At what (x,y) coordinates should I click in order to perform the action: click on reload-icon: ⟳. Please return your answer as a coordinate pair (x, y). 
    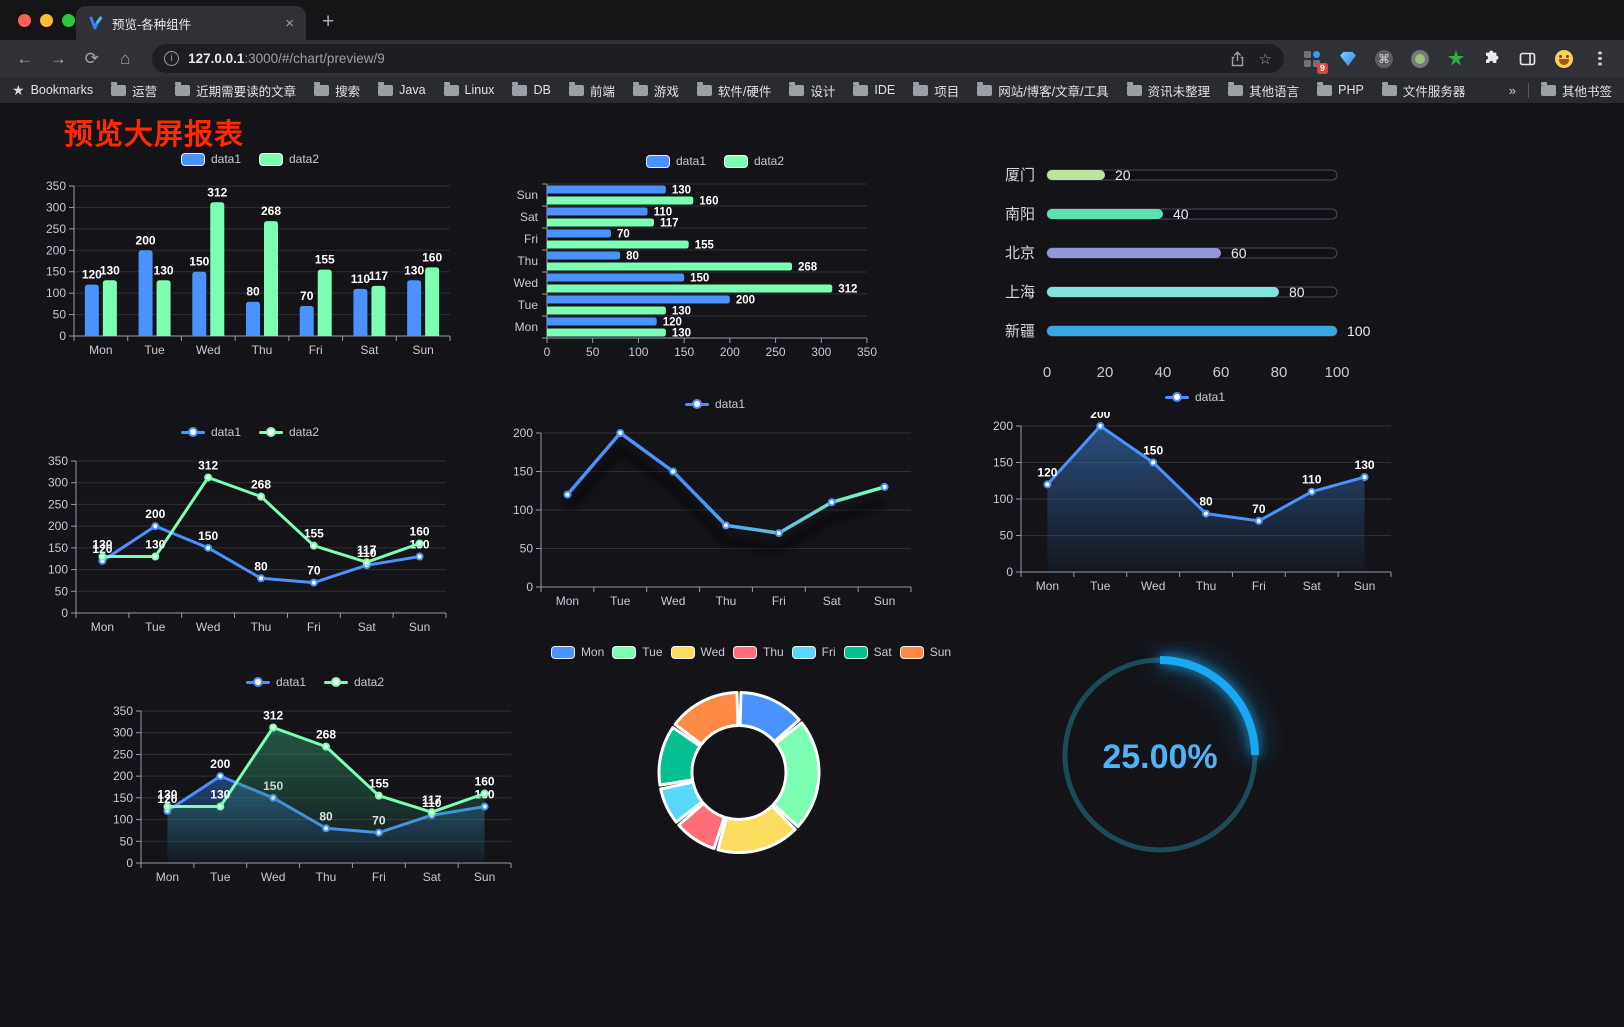
    Looking at the image, I should click on (91, 58).